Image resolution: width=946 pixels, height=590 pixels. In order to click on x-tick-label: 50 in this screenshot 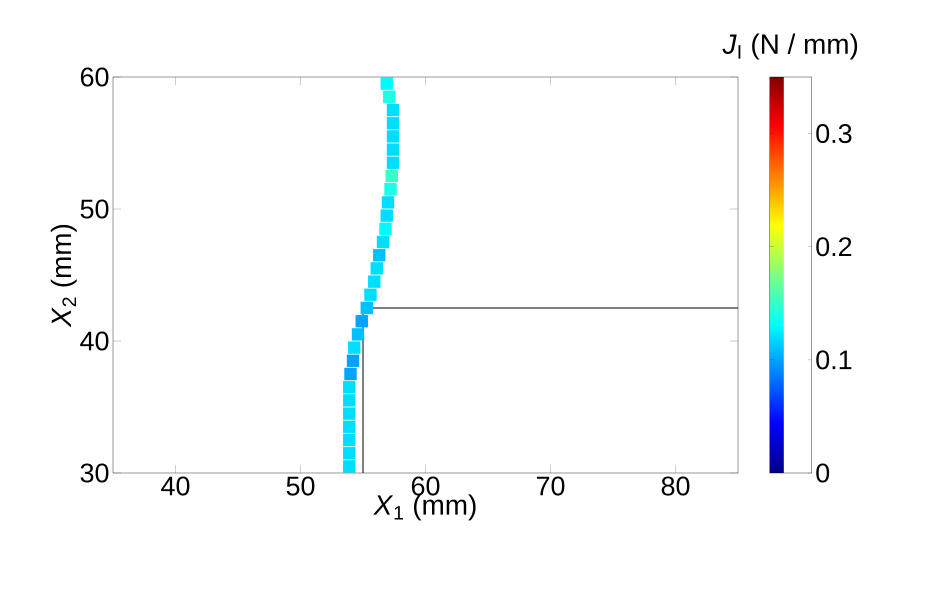, I will do `click(300, 486)`.